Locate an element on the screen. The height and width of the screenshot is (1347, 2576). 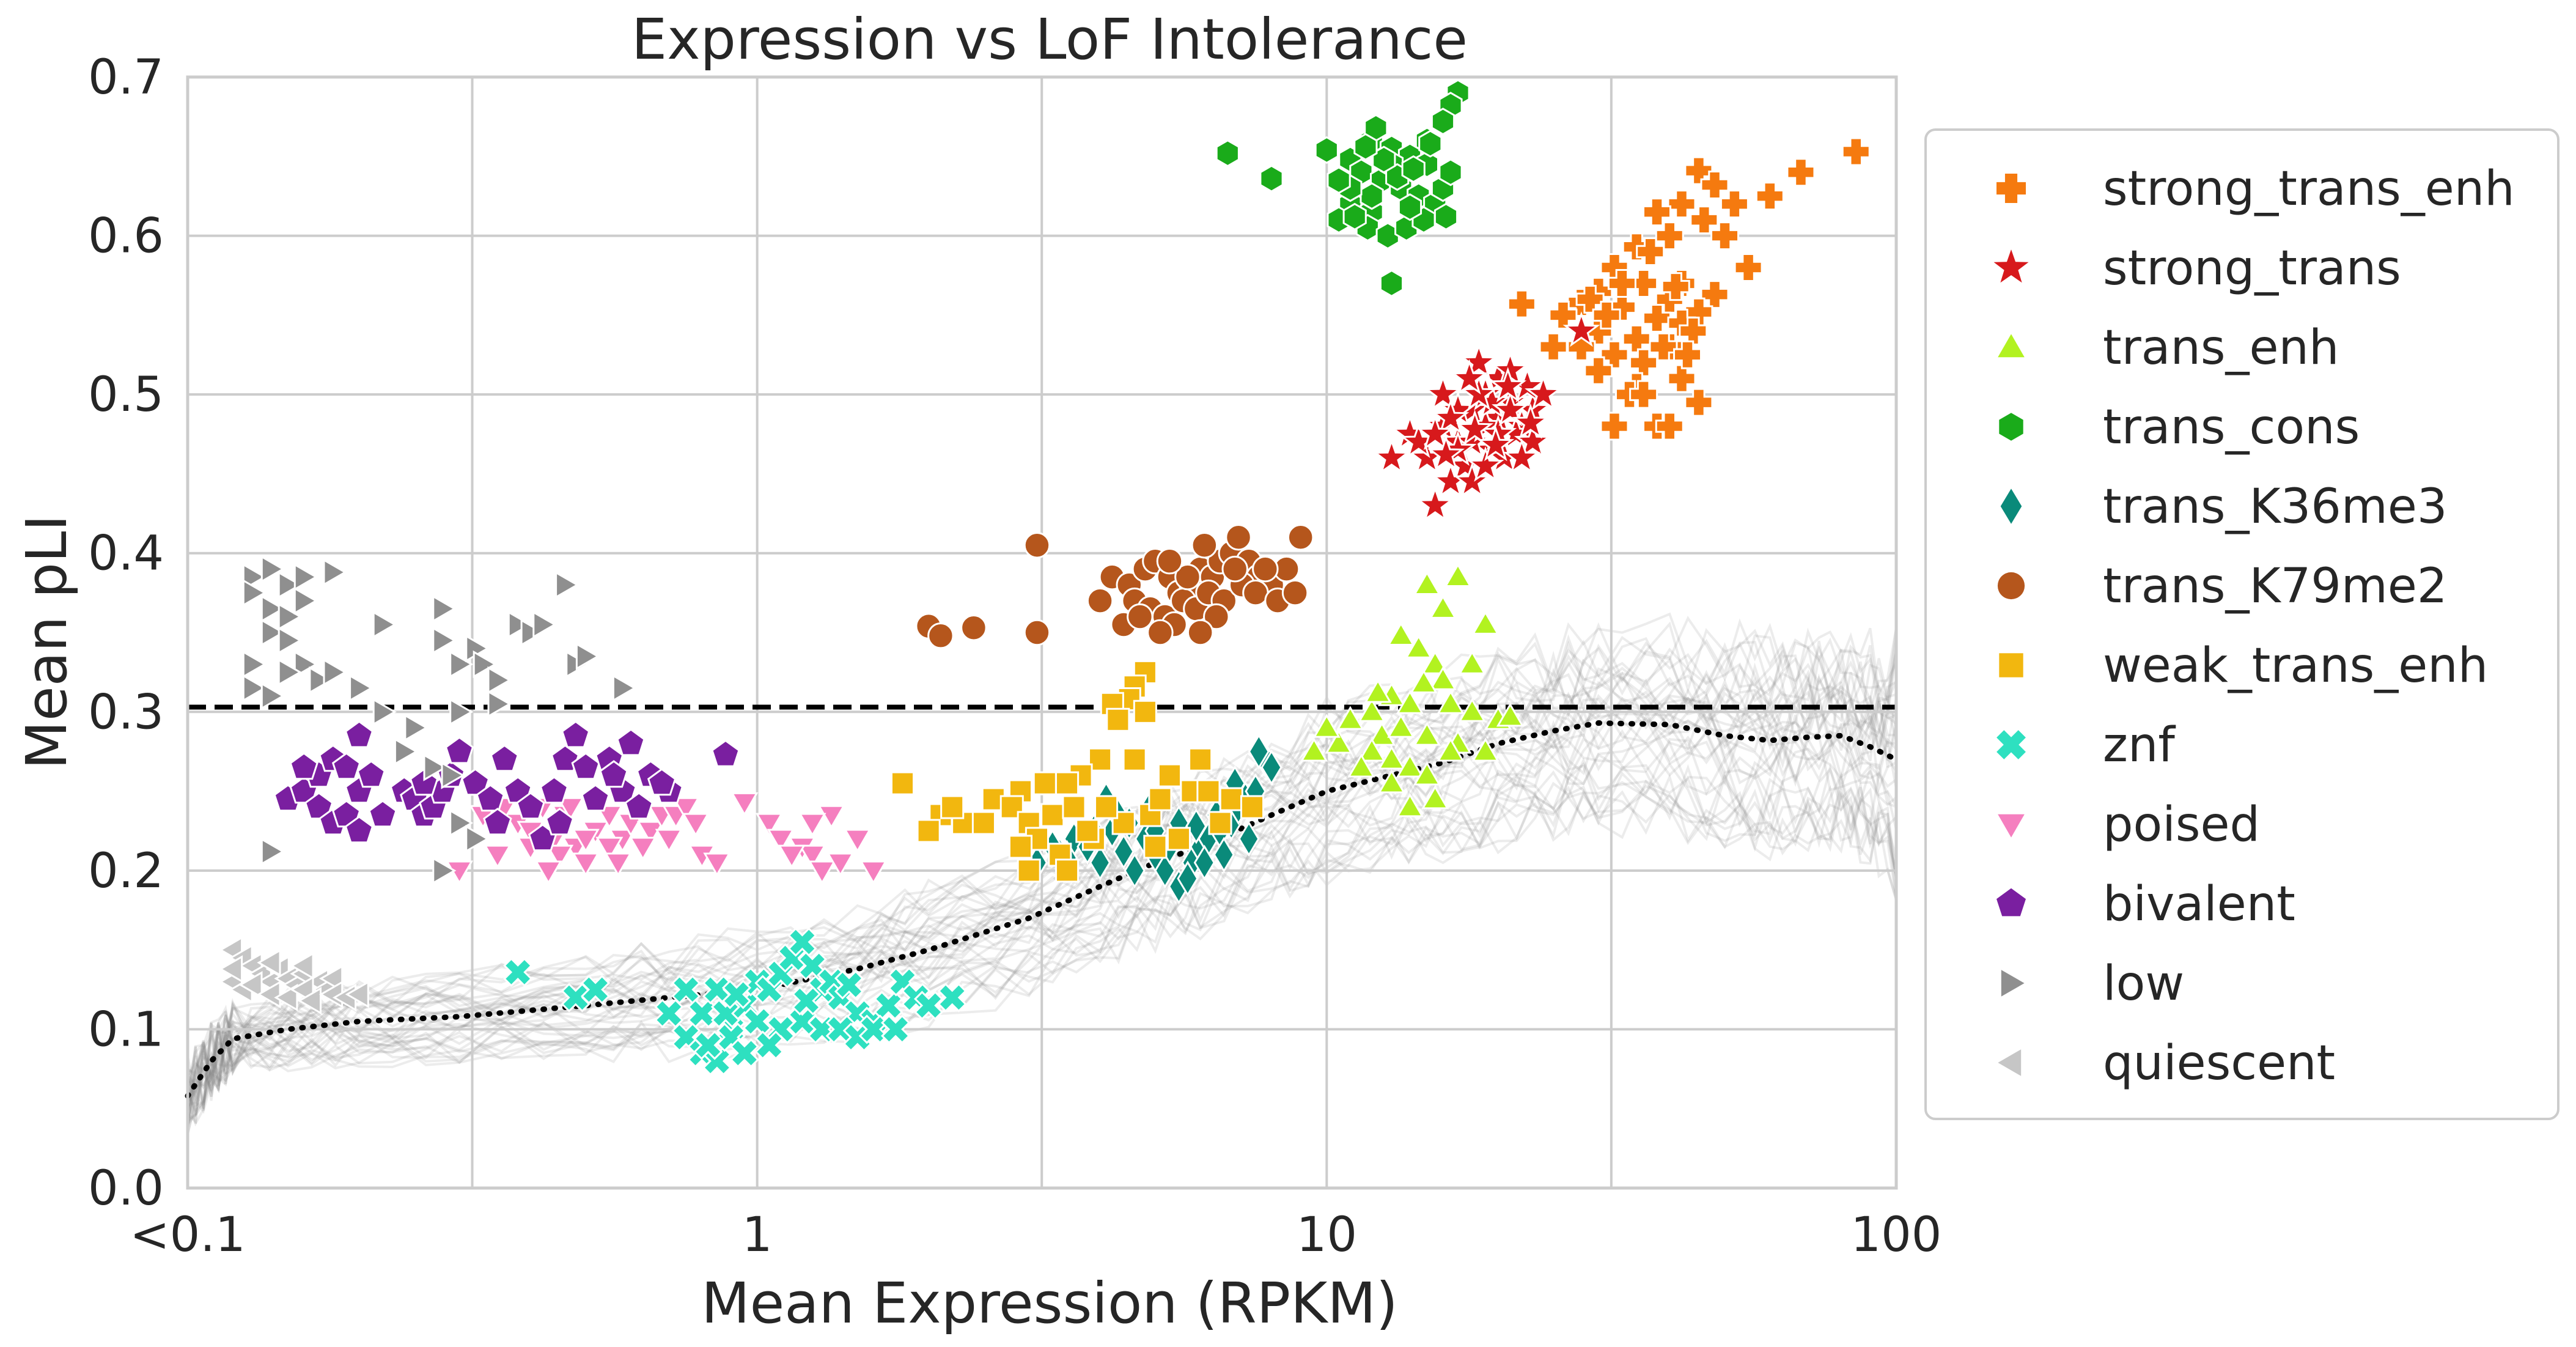
series-quiescent is located at coordinates (294, 975).